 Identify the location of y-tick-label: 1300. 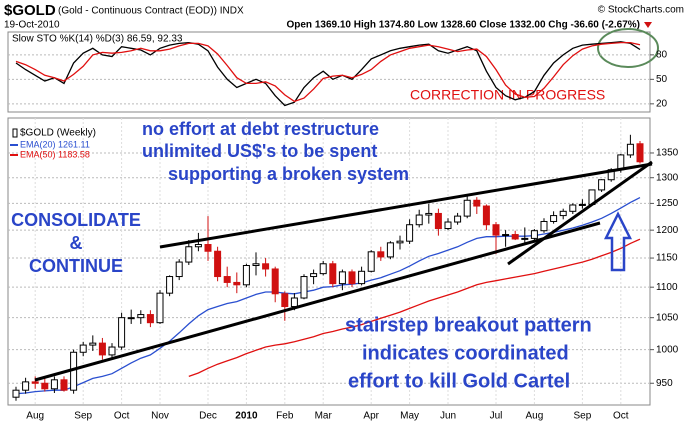
(667, 177).